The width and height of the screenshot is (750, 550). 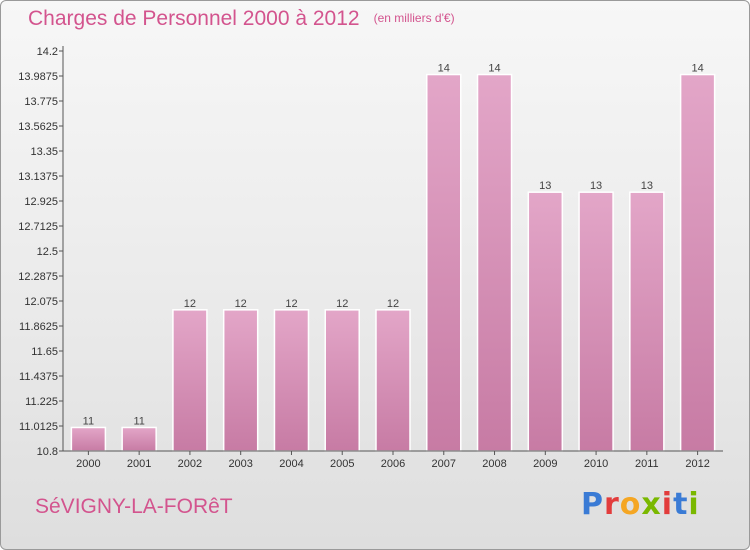 I want to click on y-tick-label: 11.225, so click(x=41, y=402).